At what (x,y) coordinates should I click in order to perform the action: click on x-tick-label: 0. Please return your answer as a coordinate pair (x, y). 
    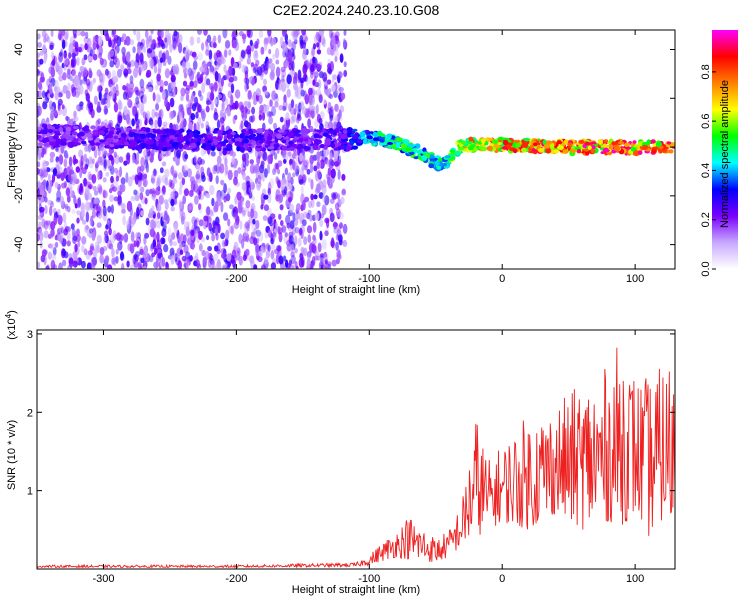
    Looking at the image, I should click on (502, 279).